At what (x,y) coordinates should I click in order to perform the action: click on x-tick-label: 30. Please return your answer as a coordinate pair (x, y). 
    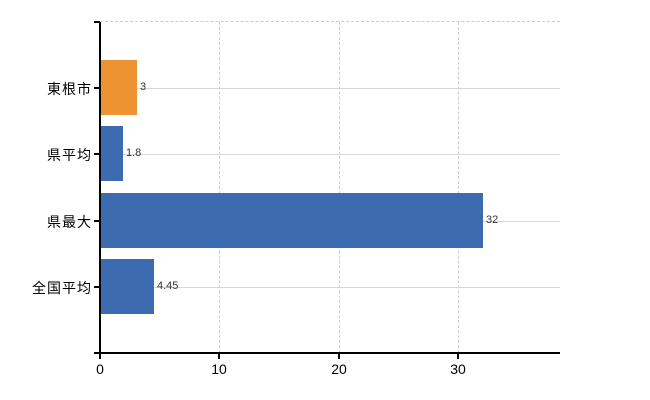
    Looking at the image, I should click on (458, 369).